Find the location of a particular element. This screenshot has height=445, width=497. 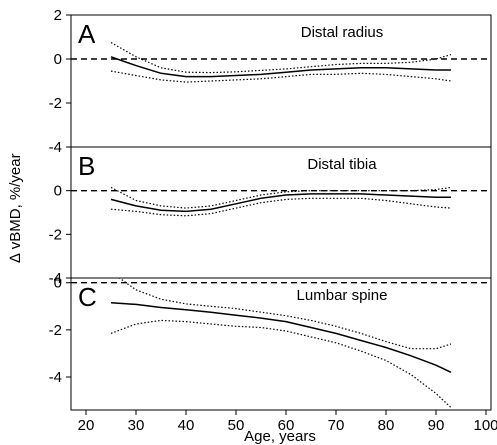

panel-letter: C is located at coordinates (87, 297).